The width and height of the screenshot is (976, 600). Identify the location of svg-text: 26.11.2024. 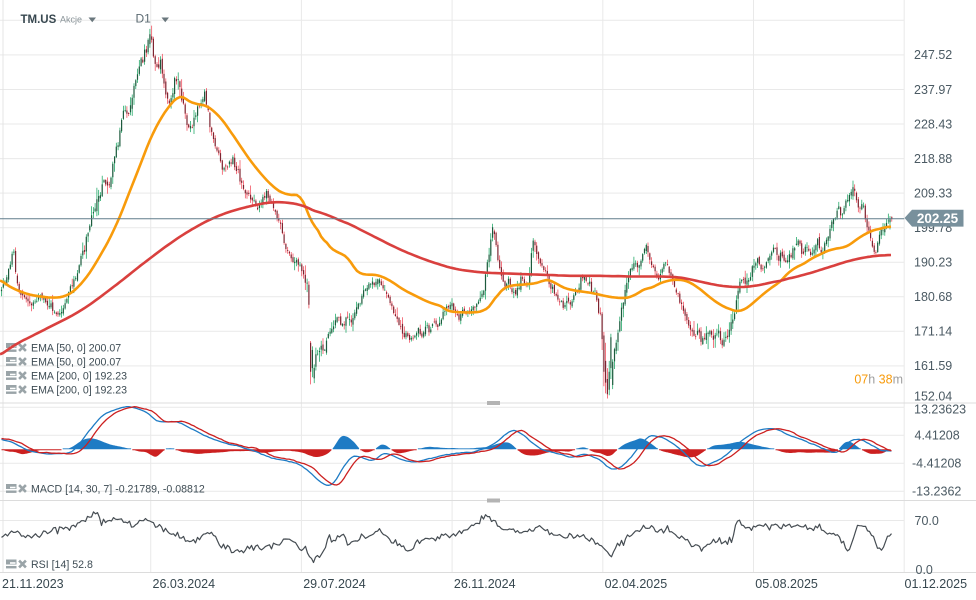
(485, 584).